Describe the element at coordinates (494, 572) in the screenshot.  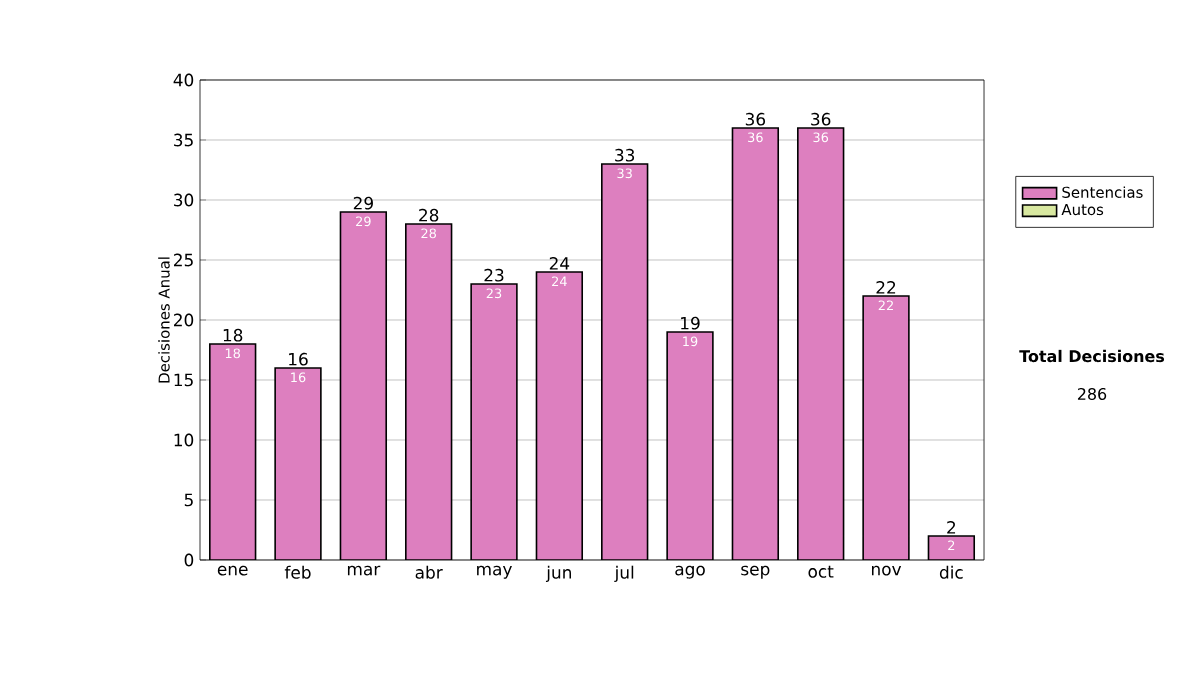
I see `x-tick-label: may` at that location.